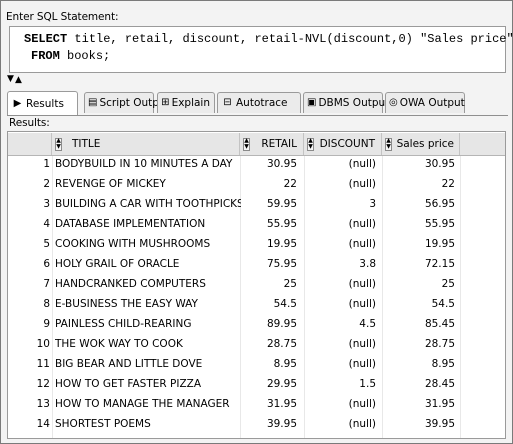 Image resolution: width=513 pixels, height=444 pixels. Describe the element at coordinates (256, 424) in the screenshot. I see `table-row: 14 SHORTEST POEMS 39.95 (null) 39.95` at that location.